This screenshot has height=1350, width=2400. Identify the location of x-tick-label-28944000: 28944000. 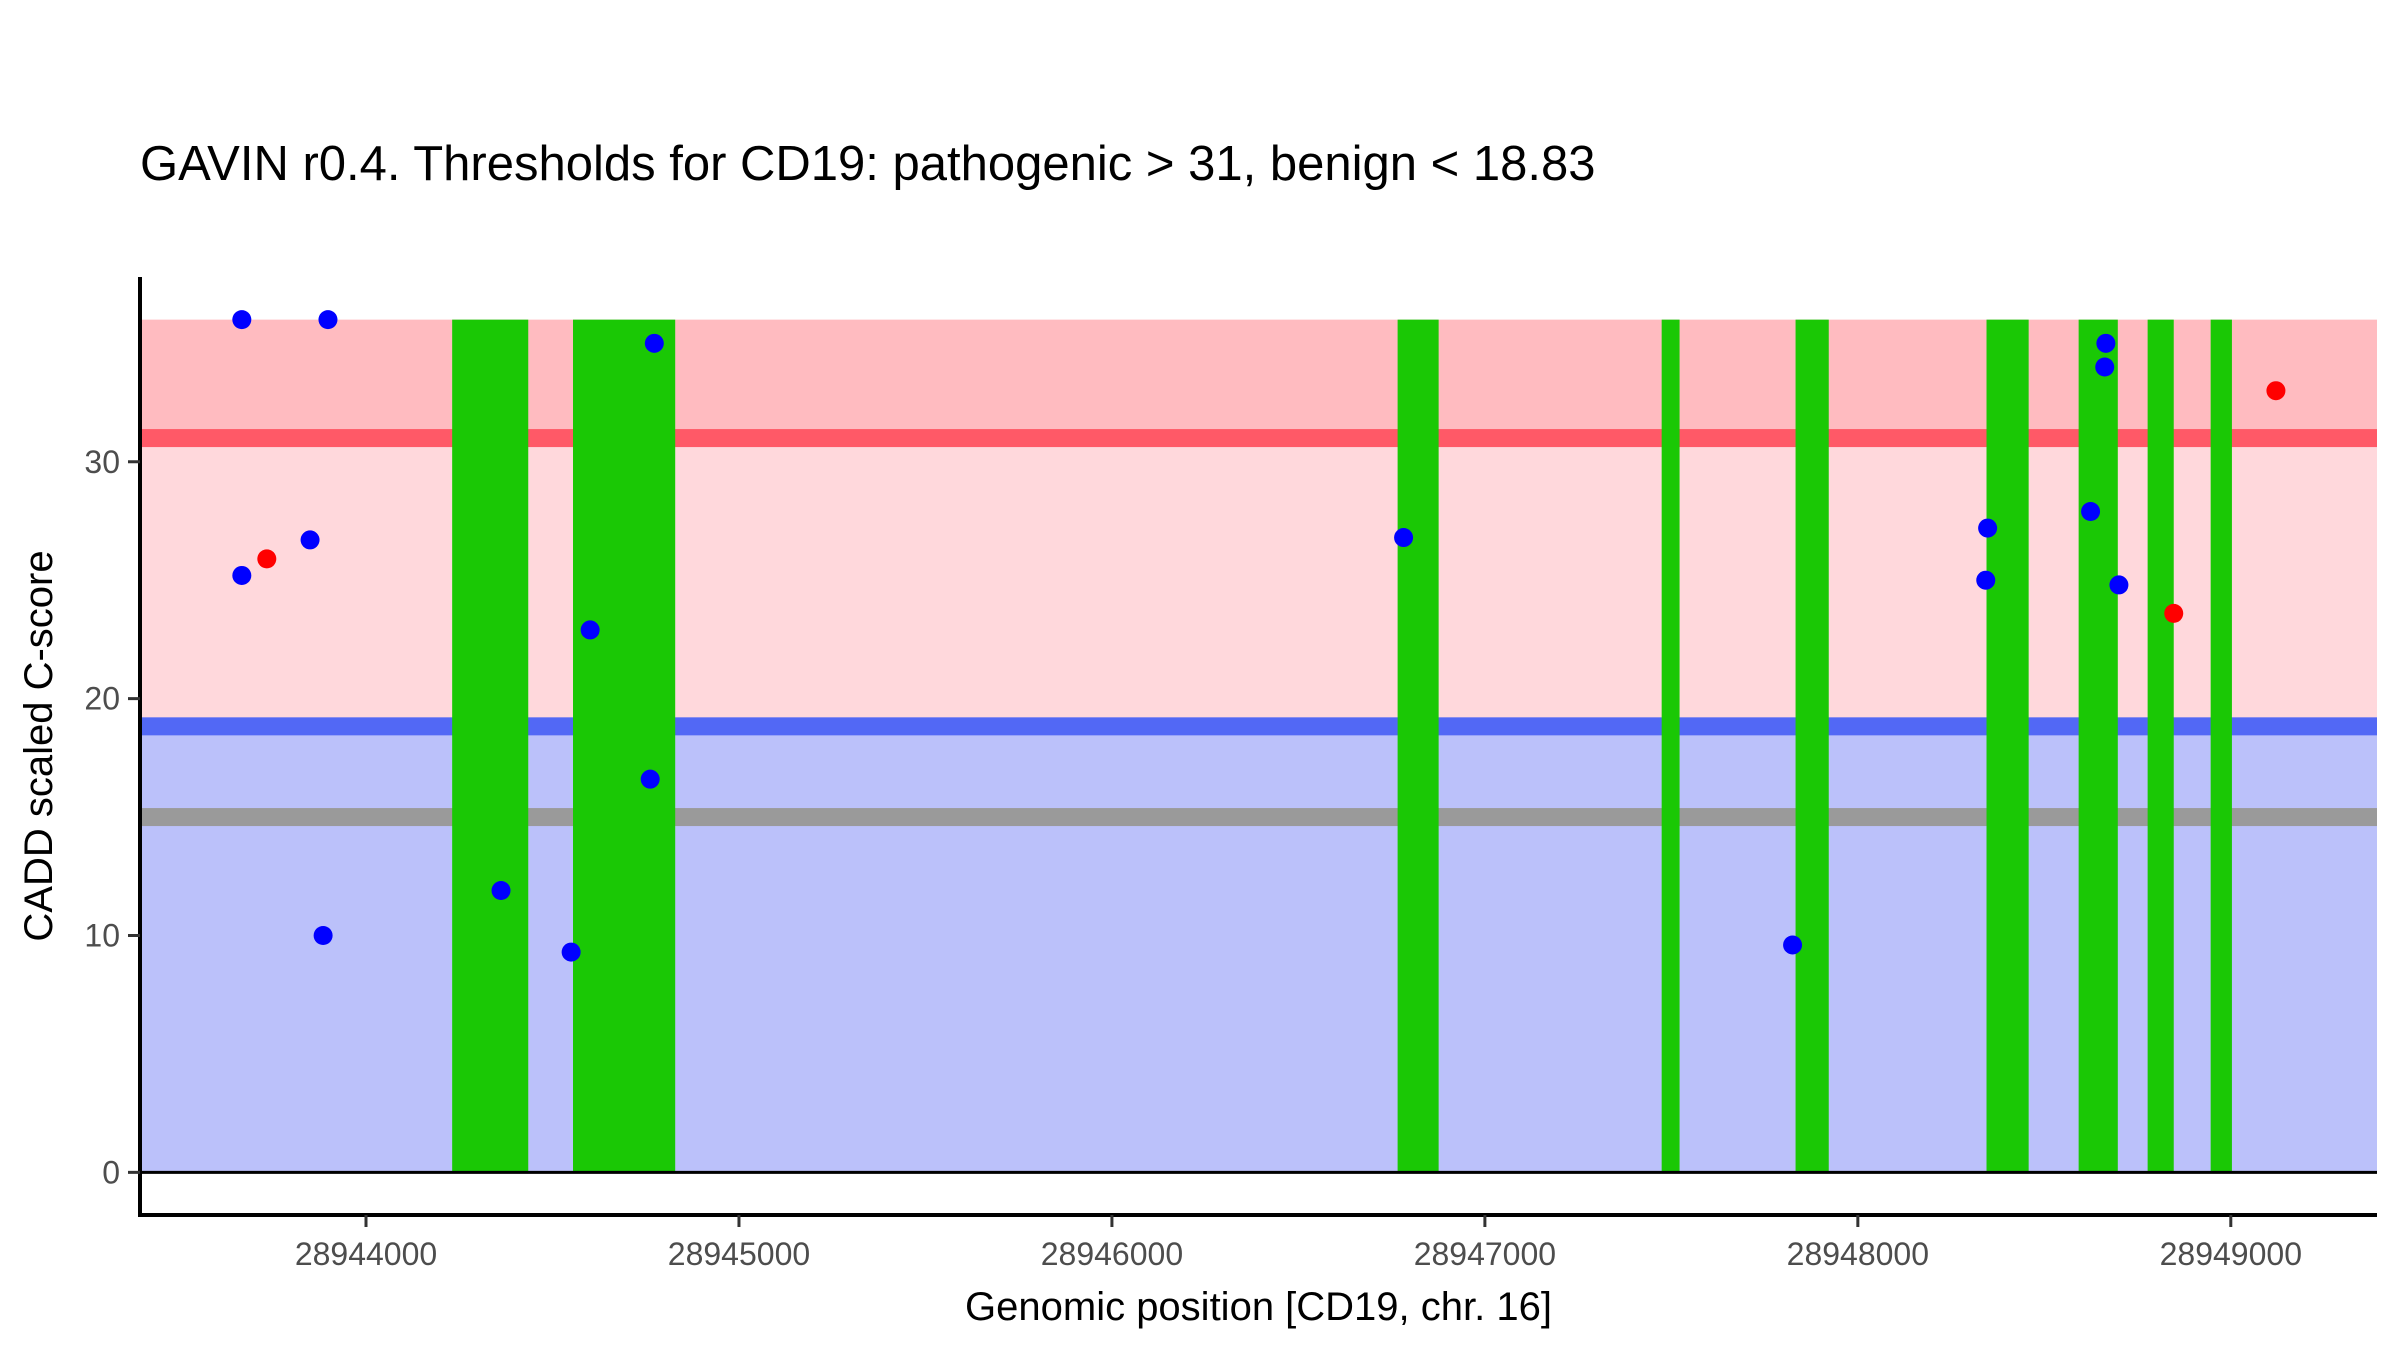
(366, 1254).